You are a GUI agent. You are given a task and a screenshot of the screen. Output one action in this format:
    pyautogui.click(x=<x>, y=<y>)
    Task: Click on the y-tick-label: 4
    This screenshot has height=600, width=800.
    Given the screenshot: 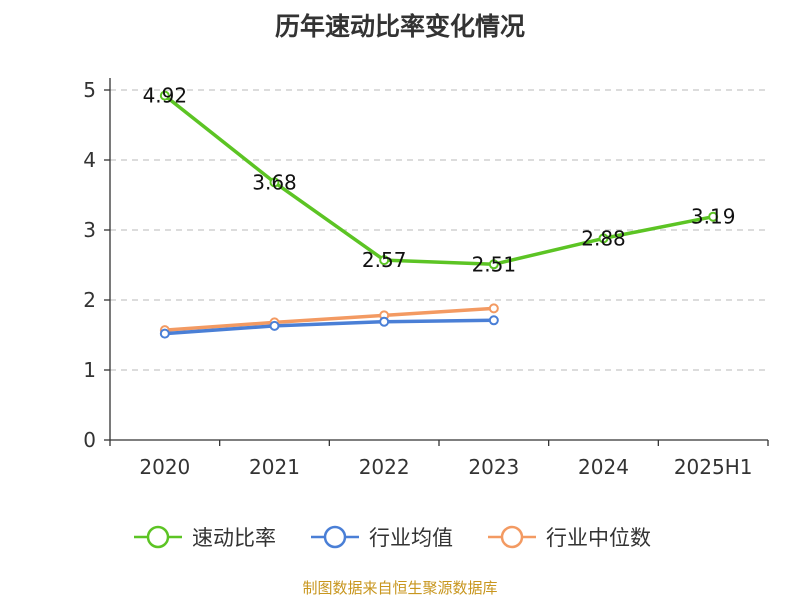 What is the action you would take?
    pyautogui.click(x=89, y=160)
    